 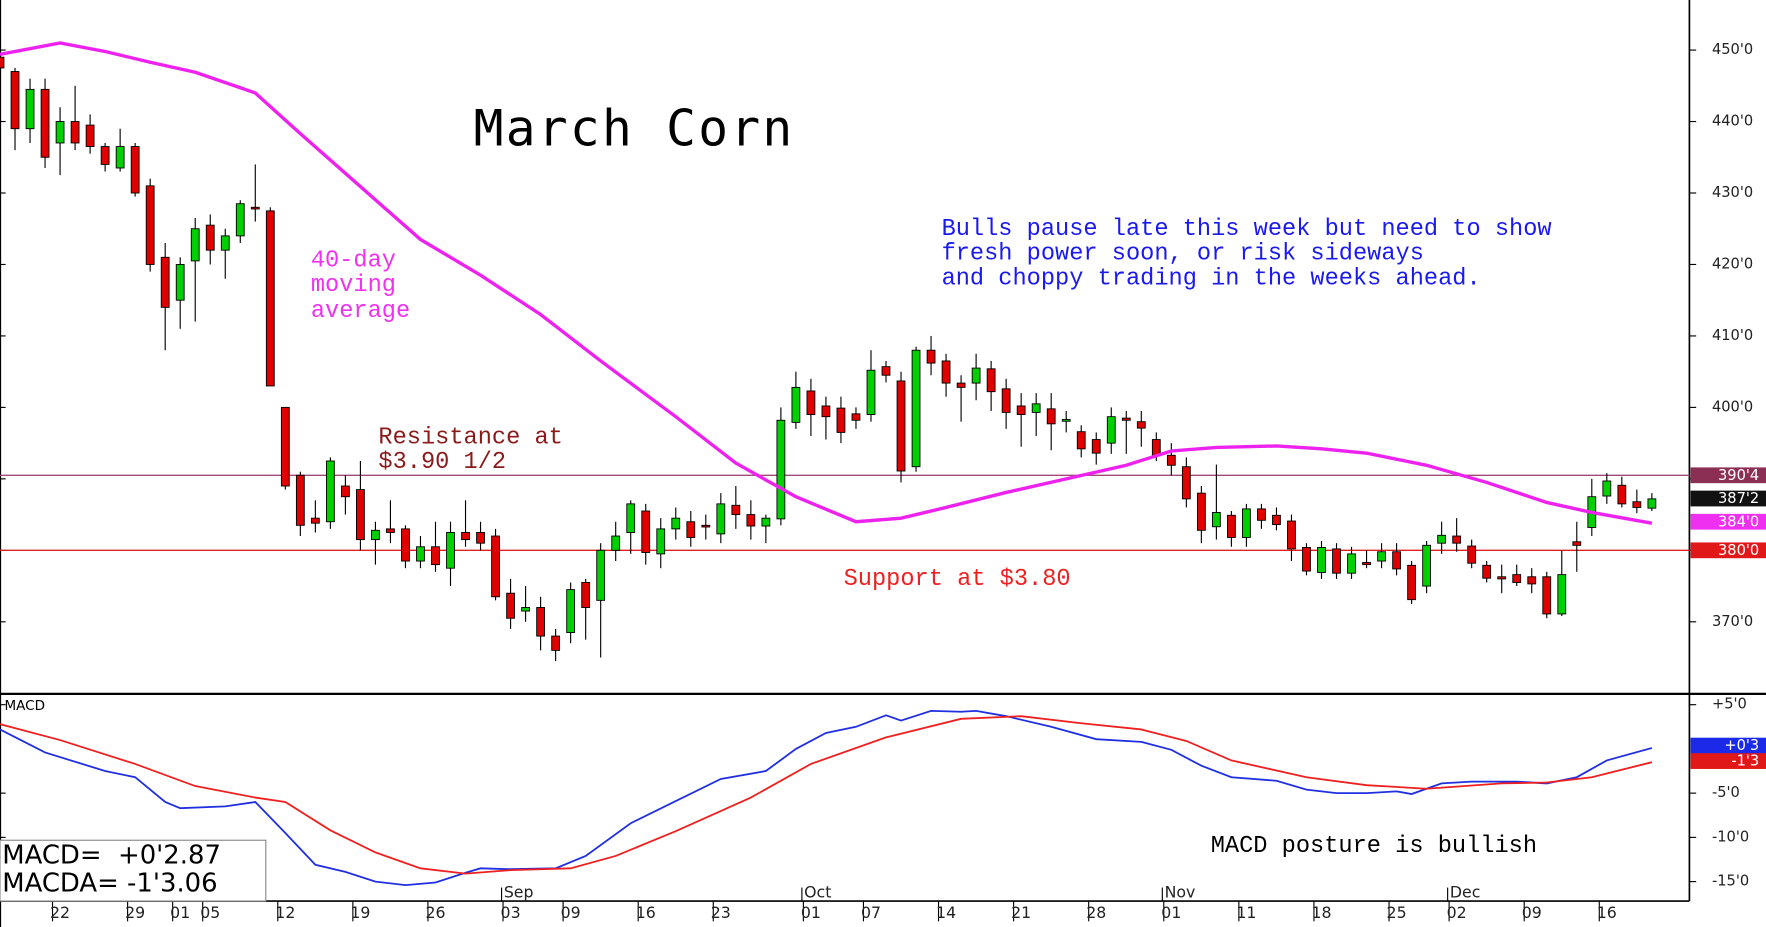 I want to click on y-tick-label: -10'0, so click(x=1730, y=836).